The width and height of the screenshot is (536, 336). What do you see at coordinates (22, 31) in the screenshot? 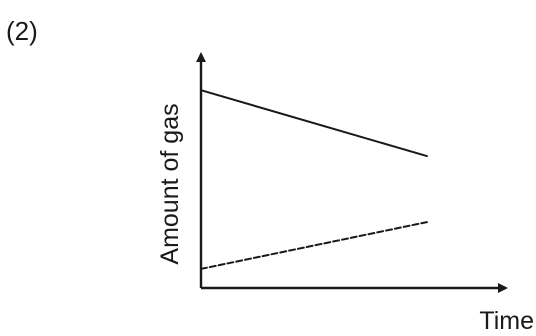
I see `figure-label: (2)` at bounding box center [22, 31].